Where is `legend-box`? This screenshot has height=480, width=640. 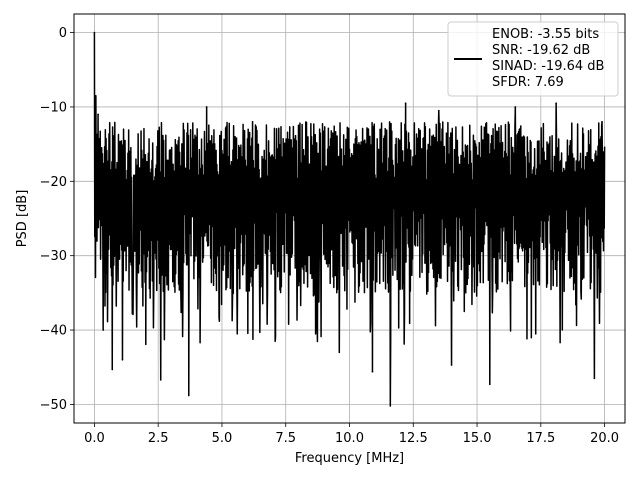
legend-box is located at coordinates (533, 59).